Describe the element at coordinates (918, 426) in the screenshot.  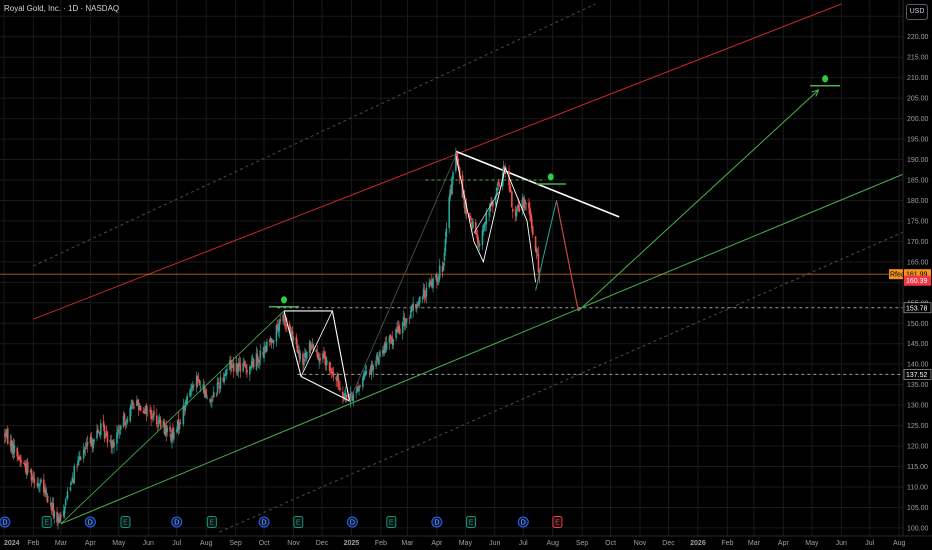
I see `price-tick-label: 125.00` at that location.